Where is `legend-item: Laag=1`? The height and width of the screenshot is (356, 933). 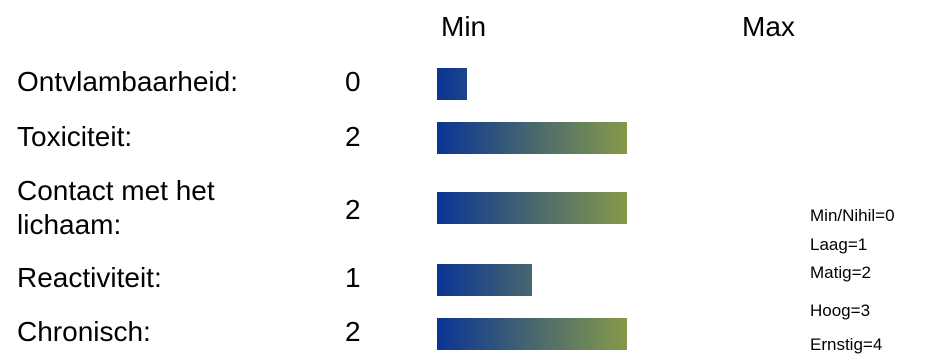
legend-item: Laag=1 is located at coordinates (839, 244).